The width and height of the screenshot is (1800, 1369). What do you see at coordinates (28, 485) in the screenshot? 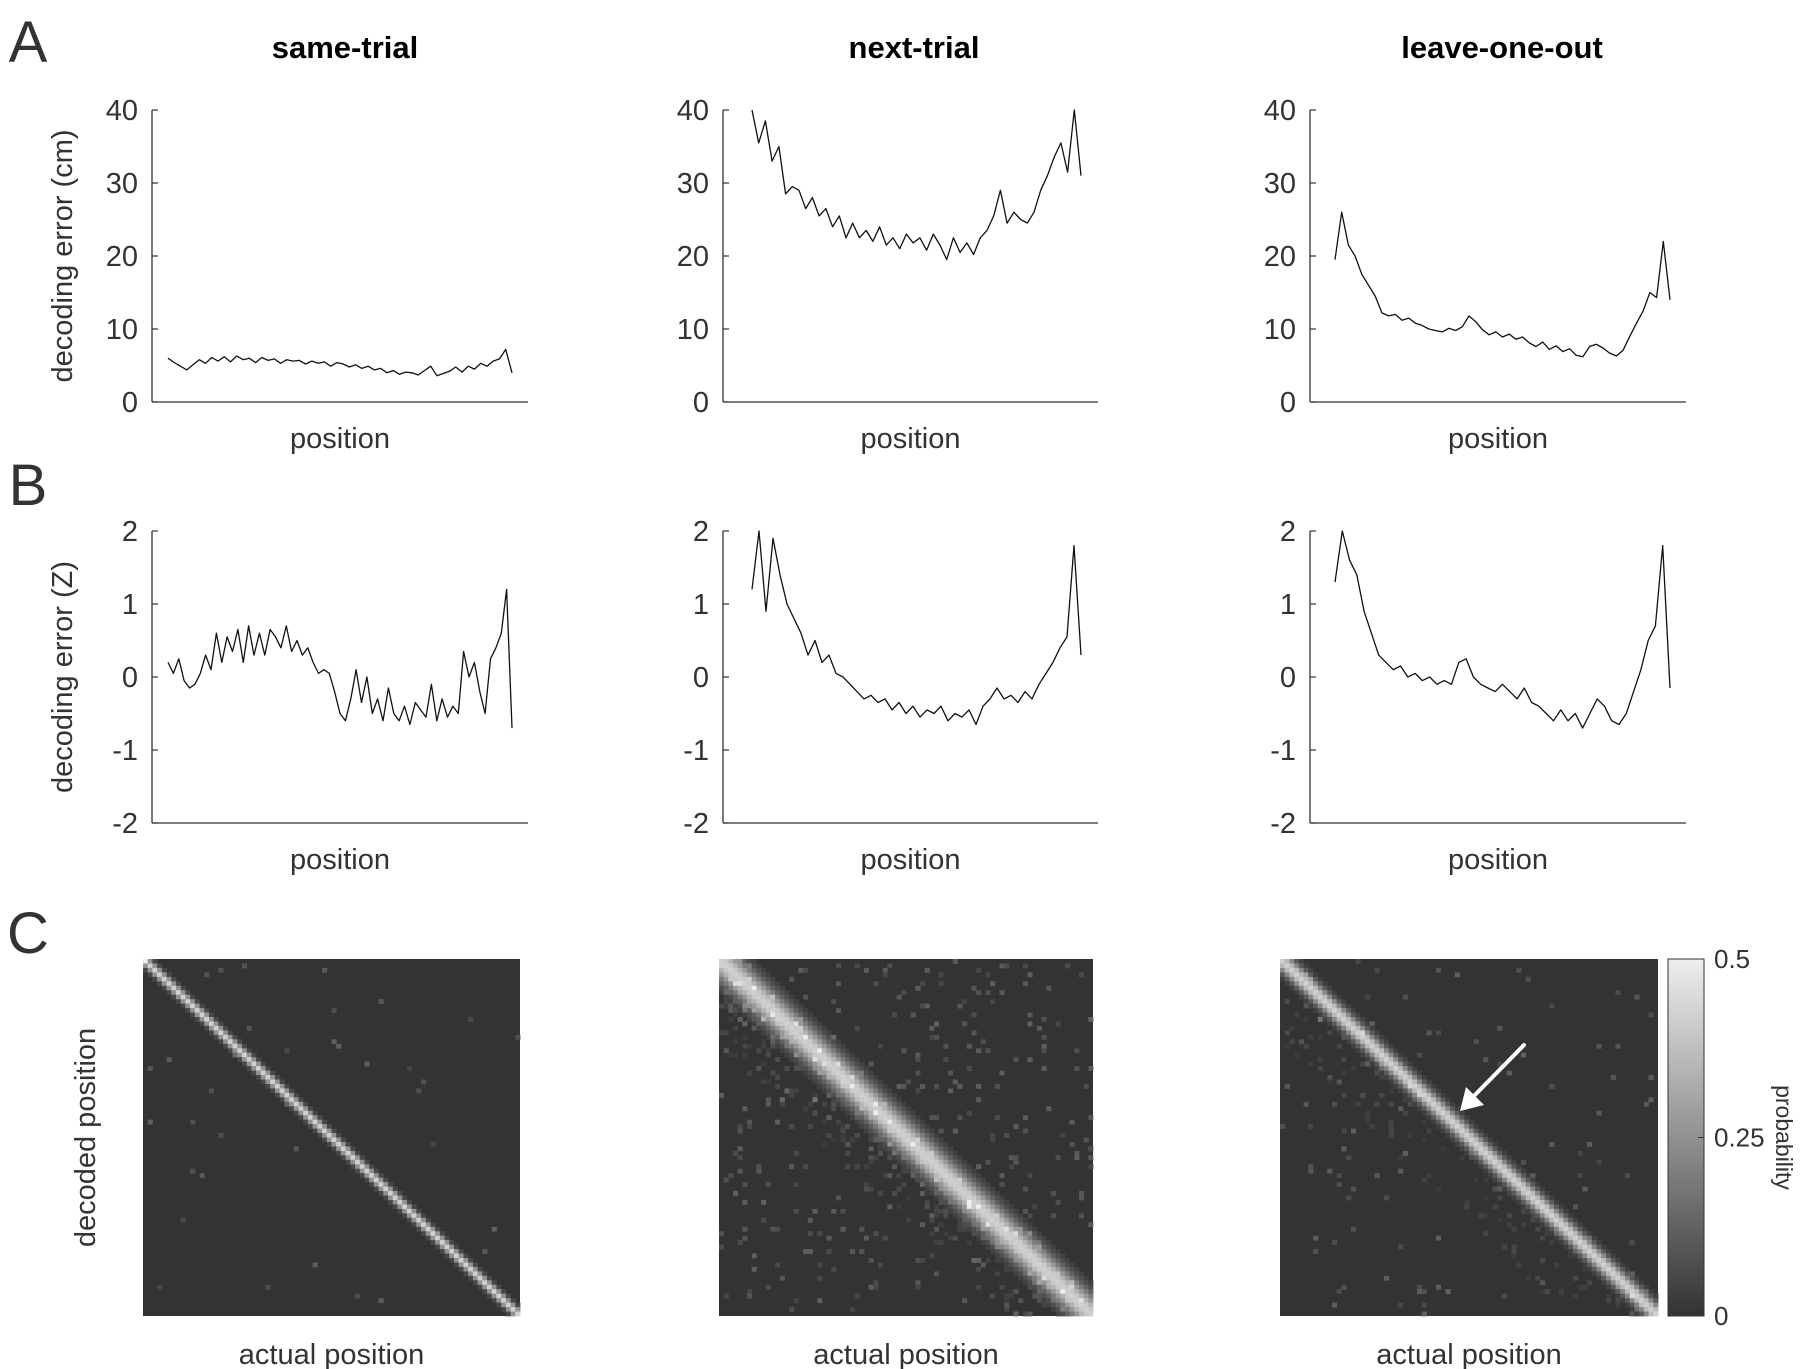
I see `panel-letter-b: B` at bounding box center [28, 485].